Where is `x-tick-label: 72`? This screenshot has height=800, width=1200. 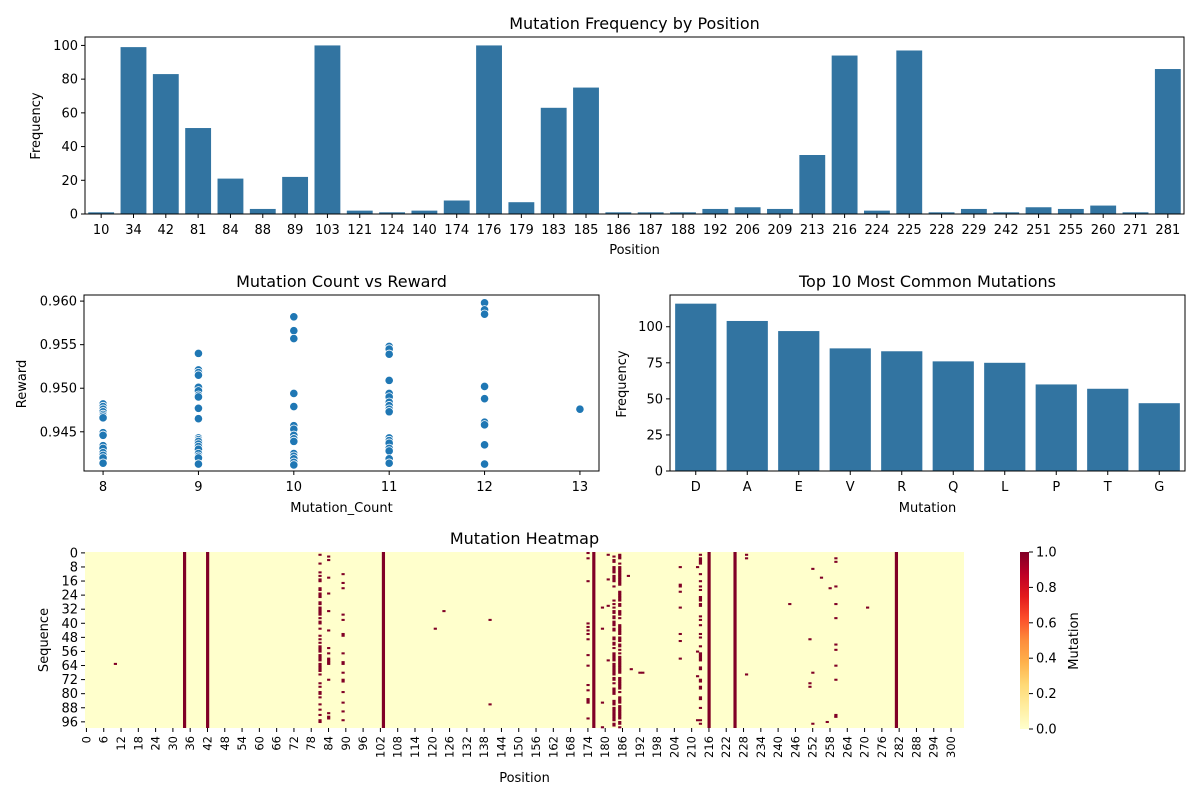 x-tick-label: 72 is located at coordinates (294, 743).